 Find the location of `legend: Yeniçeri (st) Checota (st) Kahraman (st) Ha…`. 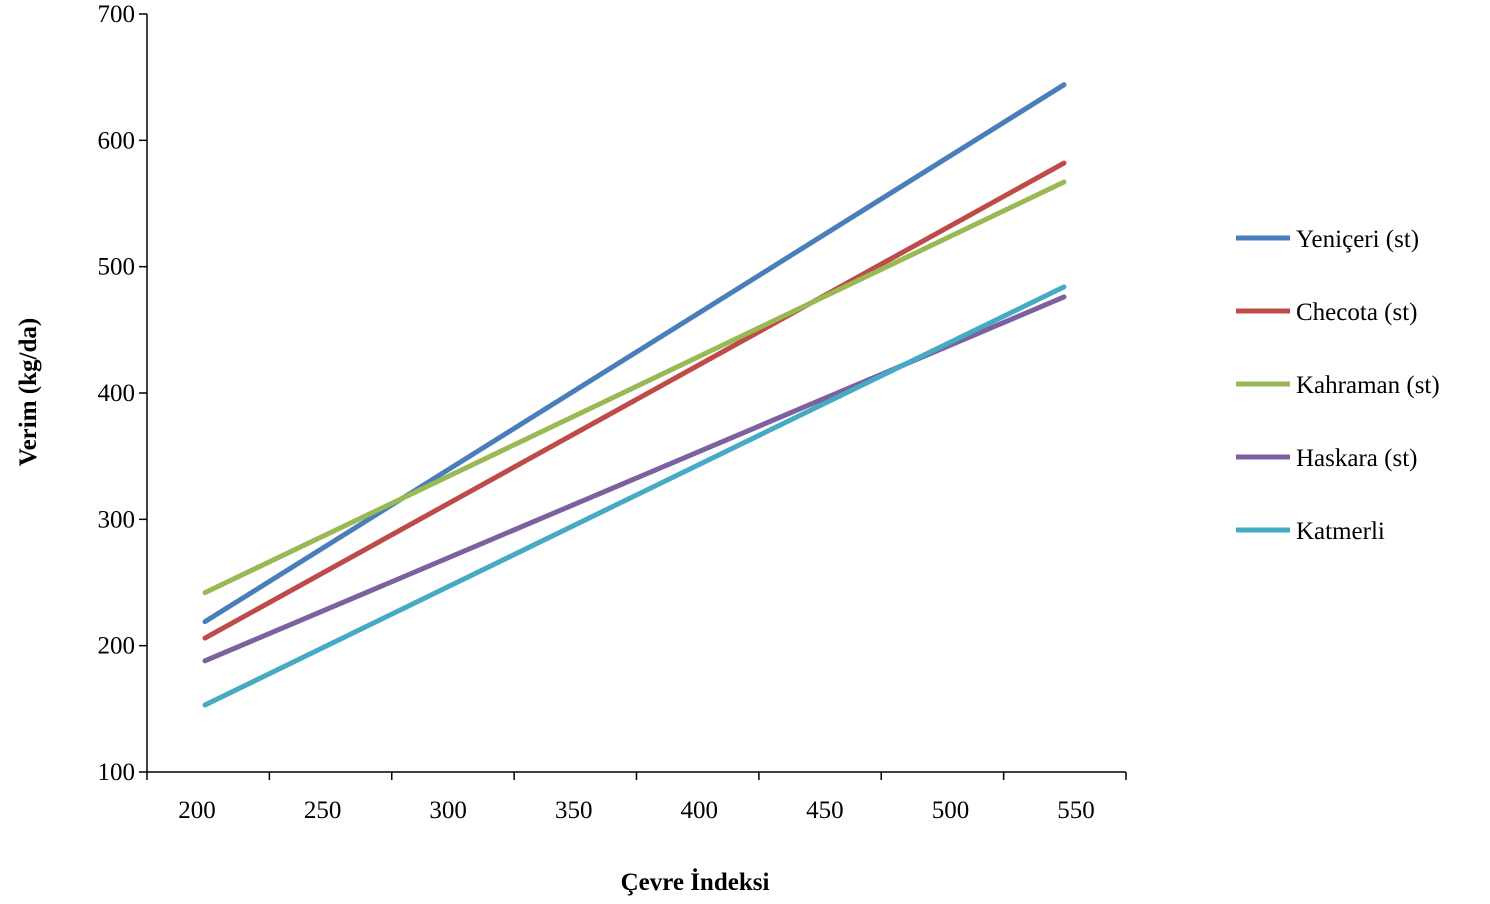

legend: Yeniçeri (st) Checota (st) Kahraman (st) Ha… is located at coordinates (1338, 385).